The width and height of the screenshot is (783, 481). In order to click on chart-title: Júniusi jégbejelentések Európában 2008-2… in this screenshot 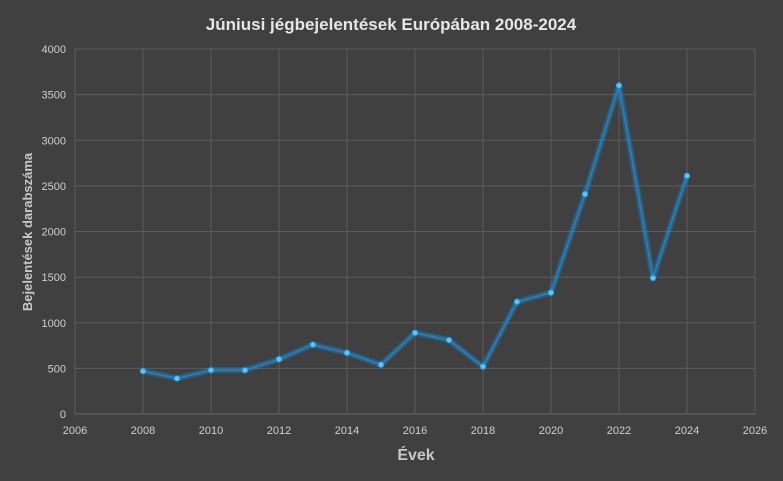, I will do `click(391, 24)`.